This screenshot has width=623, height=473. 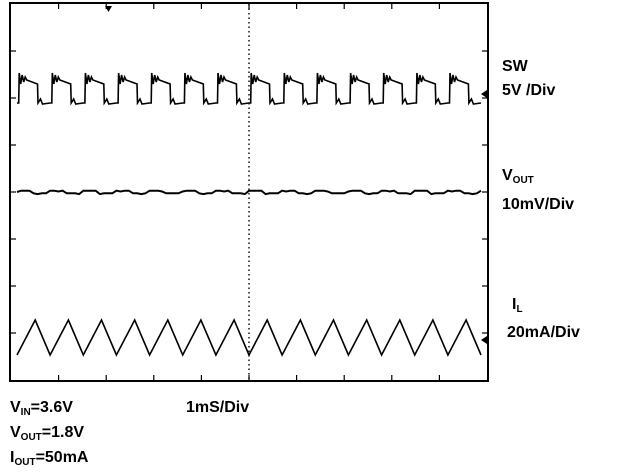 I want to click on il-name-sub: L, so click(x=519, y=309).